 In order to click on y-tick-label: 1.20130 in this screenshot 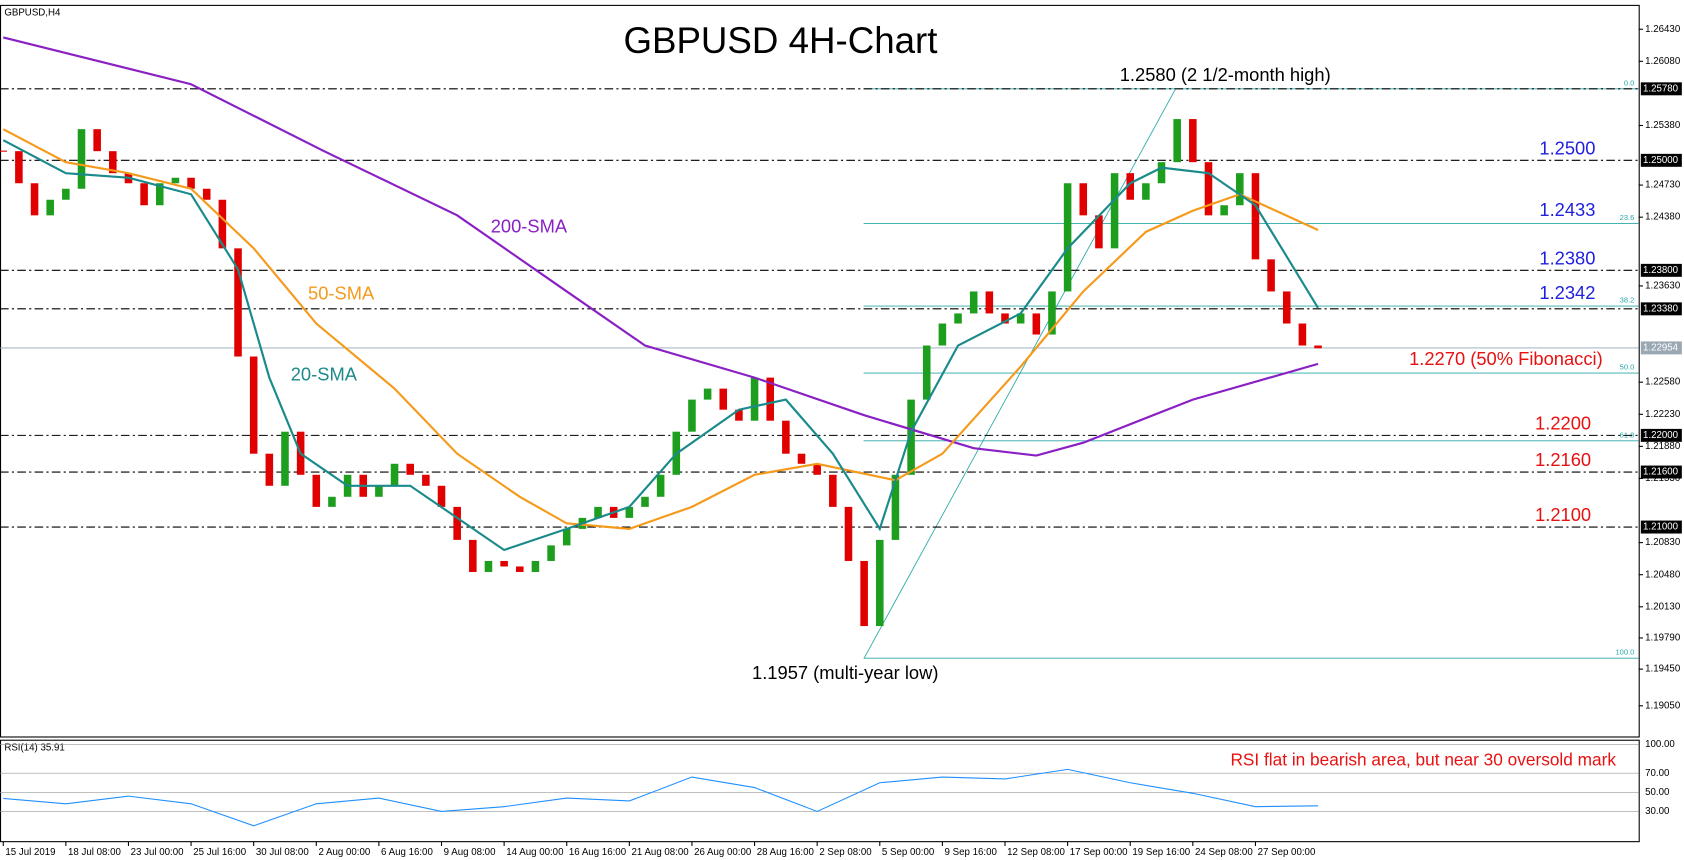, I will do `click(1663, 606)`.